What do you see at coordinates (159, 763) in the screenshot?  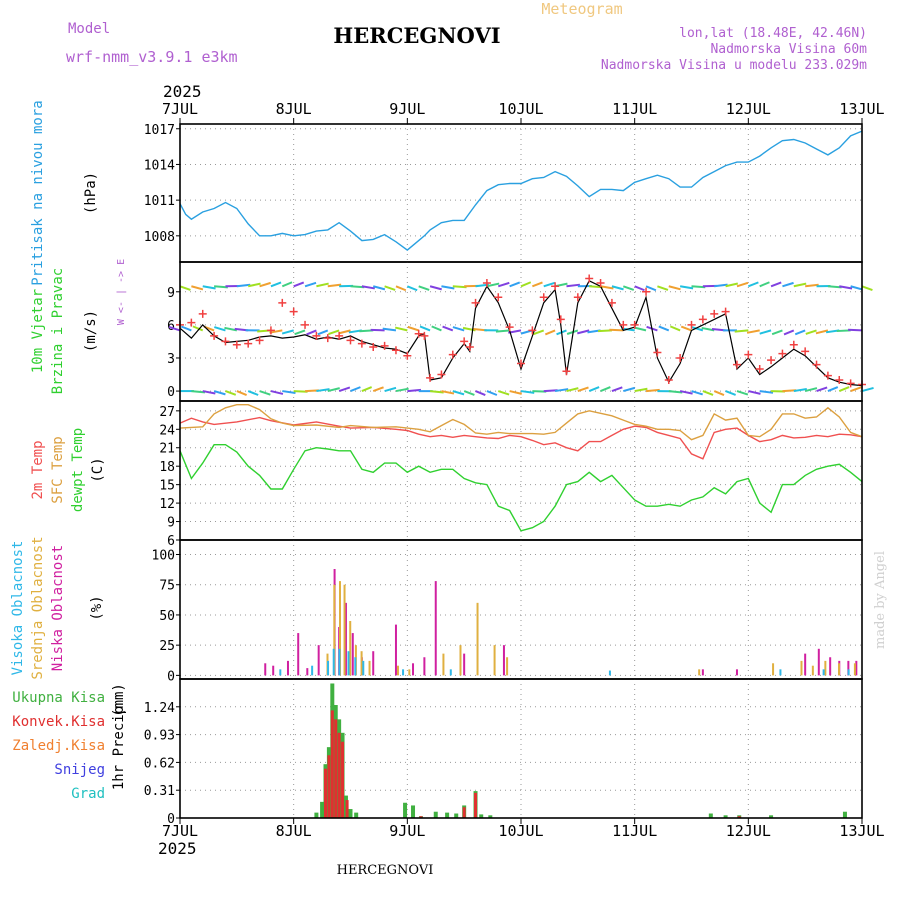 I see `y-tick-label: 0.62` at bounding box center [159, 763].